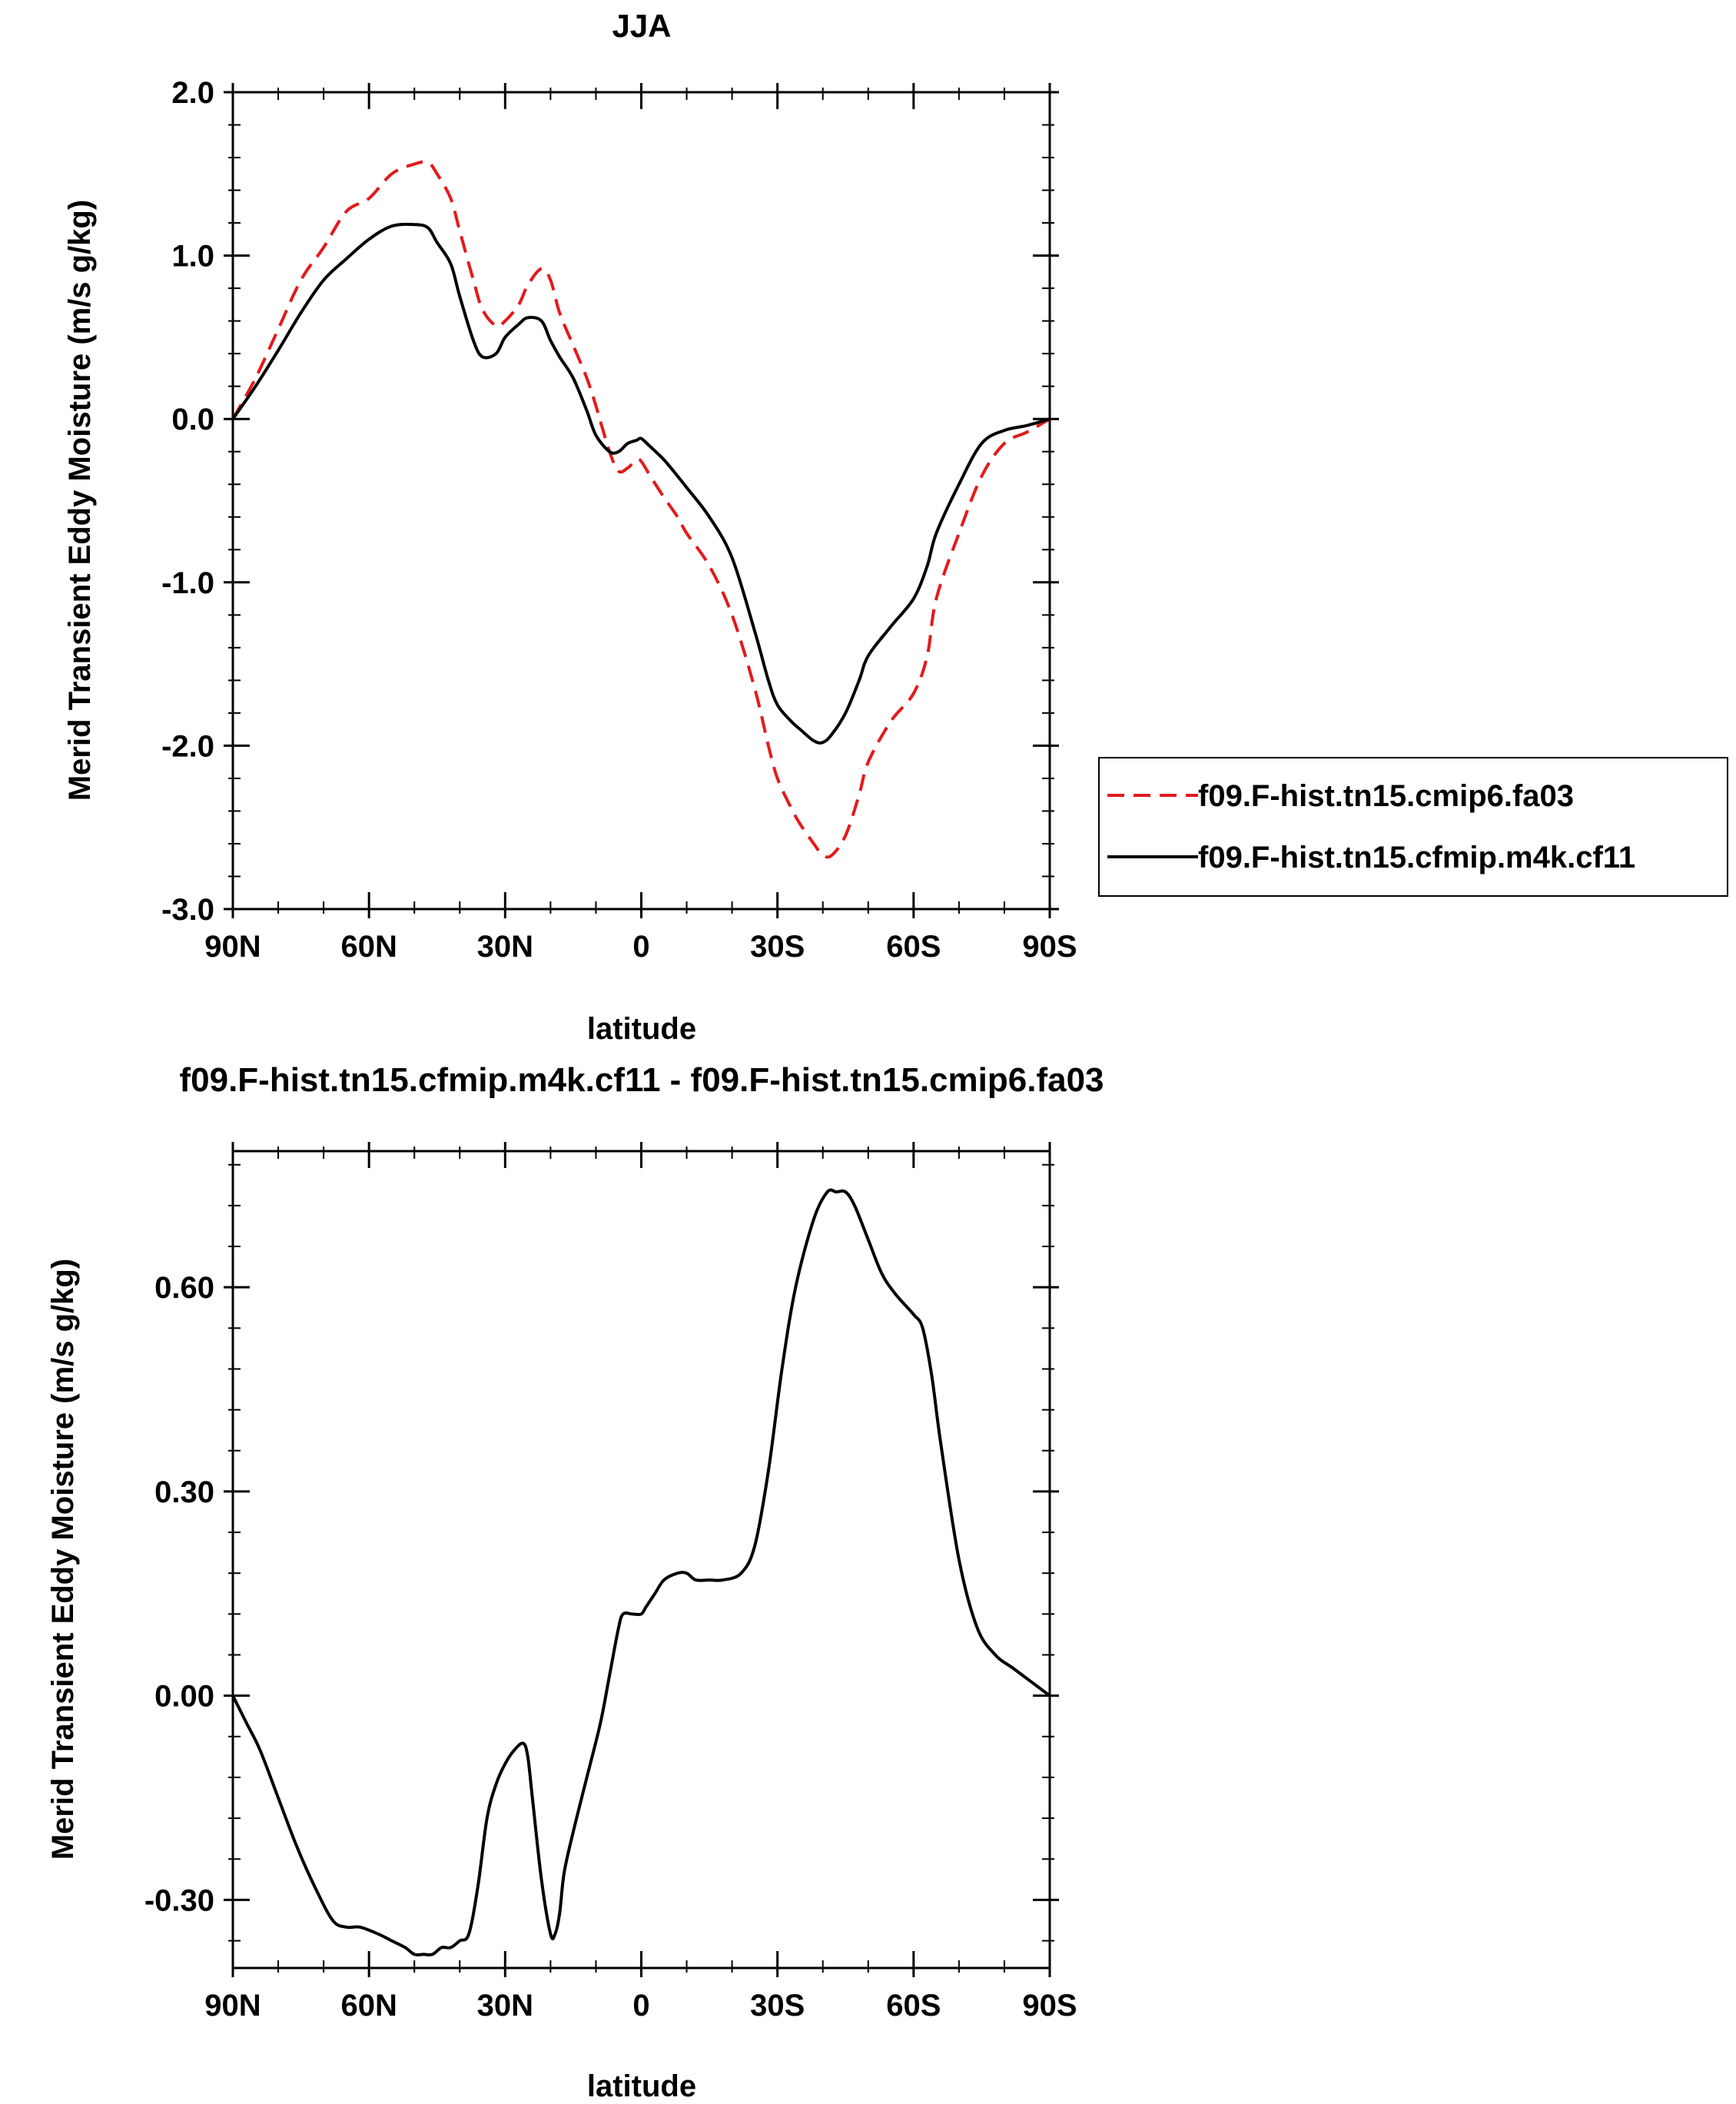  I want to click on top-y-tick-labels: 2.0 1.0 0.0 -1.0 -2.0 -3.0, so click(188, 501).